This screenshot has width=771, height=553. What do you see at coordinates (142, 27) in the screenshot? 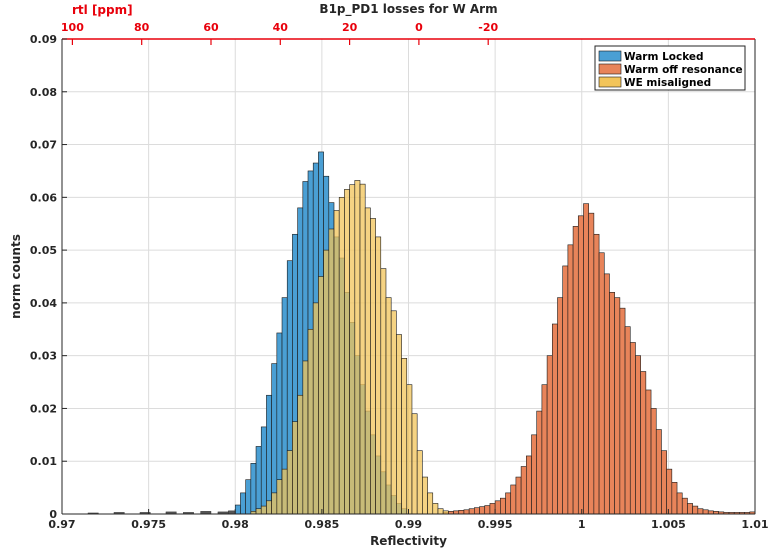
I see `top-tick-label: 80` at bounding box center [142, 27].